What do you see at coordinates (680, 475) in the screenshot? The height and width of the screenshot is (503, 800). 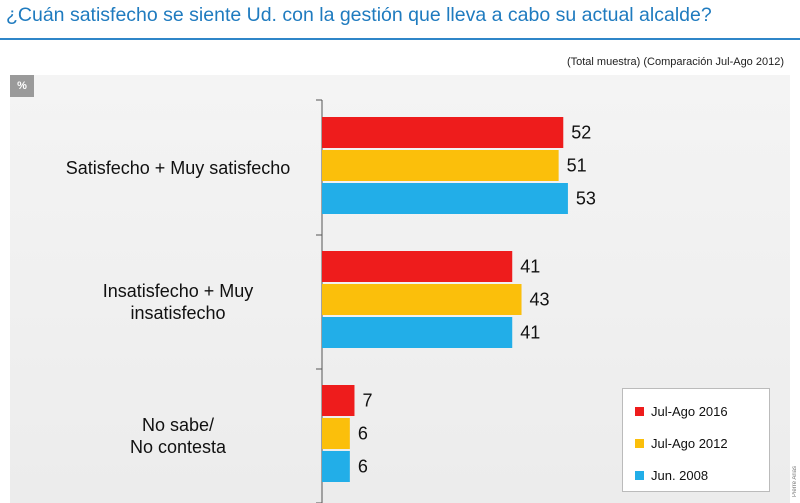 I see `legend-label: Jun. 2008` at bounding box center [680, 475].